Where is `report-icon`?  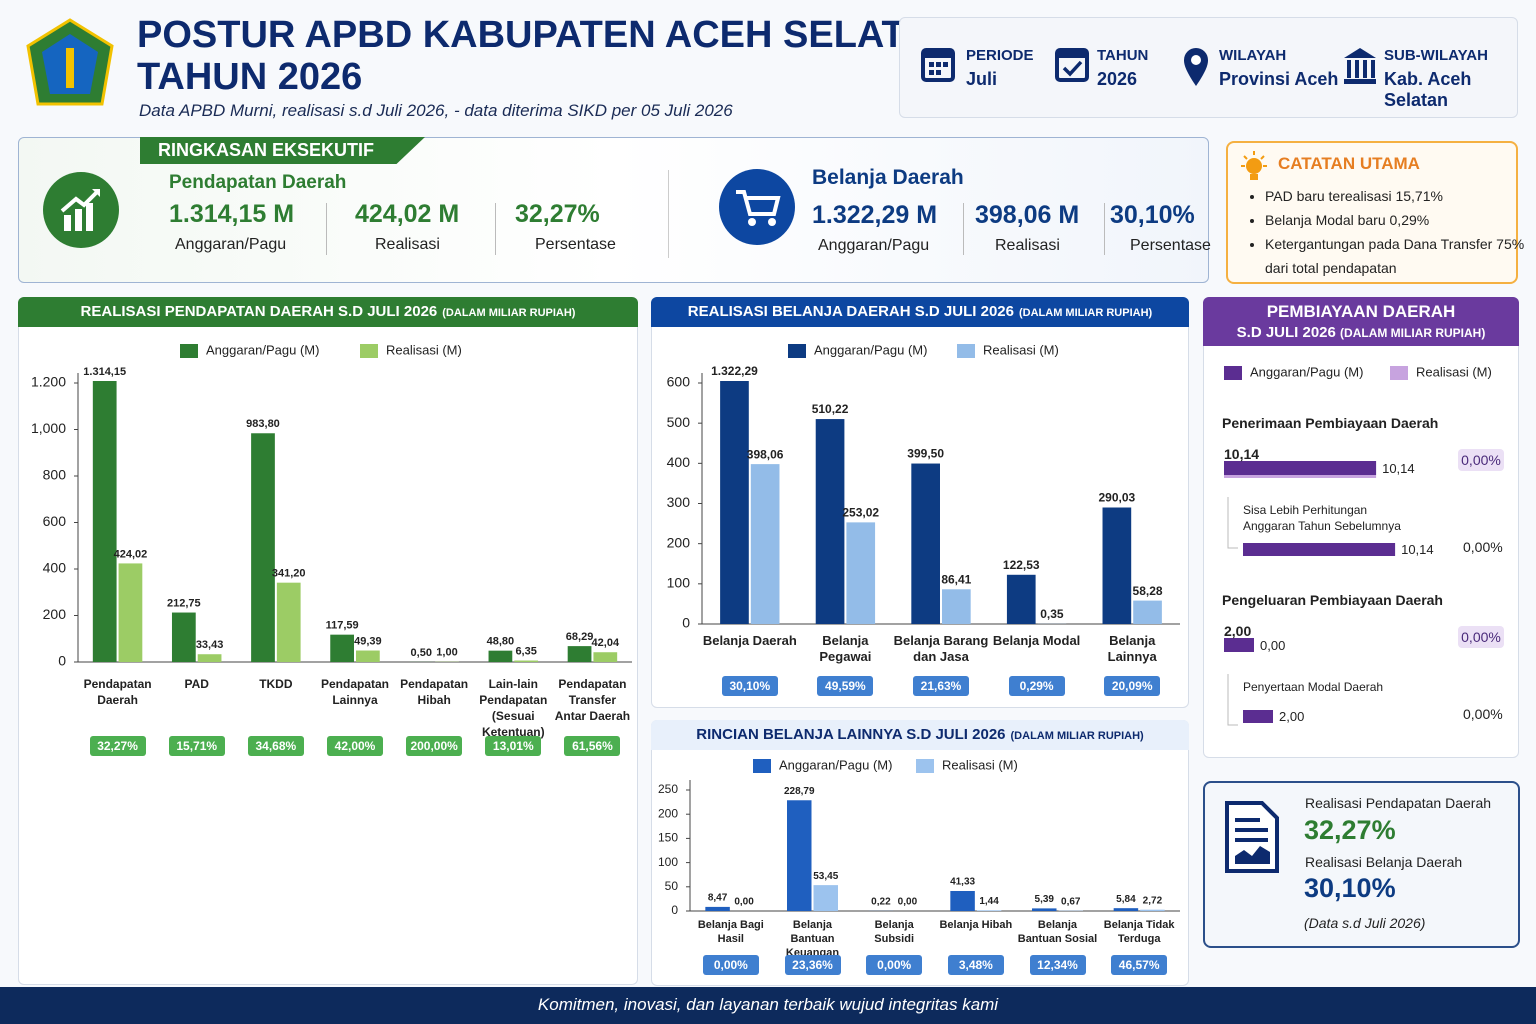
report-icon is located at coordinates (1252, 837).